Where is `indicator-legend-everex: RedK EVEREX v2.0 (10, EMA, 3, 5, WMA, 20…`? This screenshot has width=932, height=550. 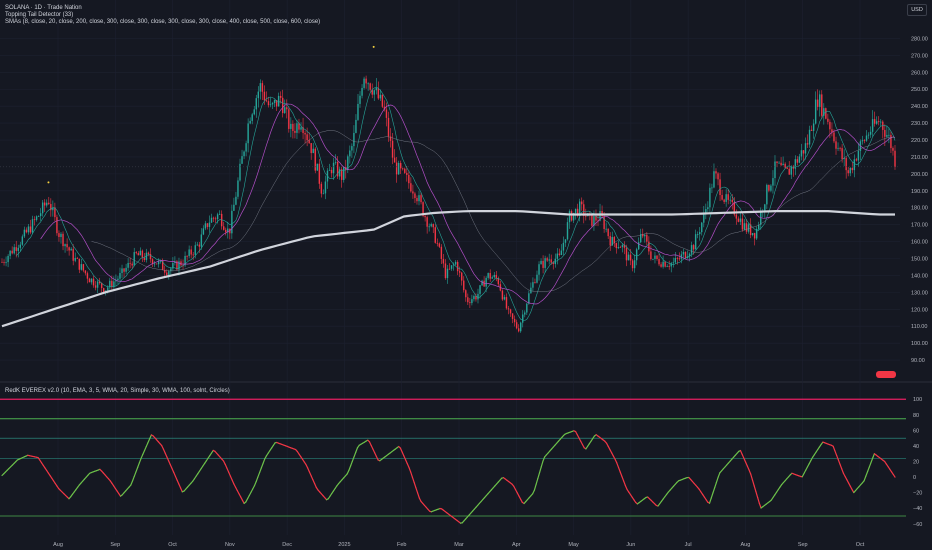 indicator-legend-everex: RedK EVEREX v2.0 (10, EMA, 3, 5, WMA, 20… is located at coordinates (117, 391).